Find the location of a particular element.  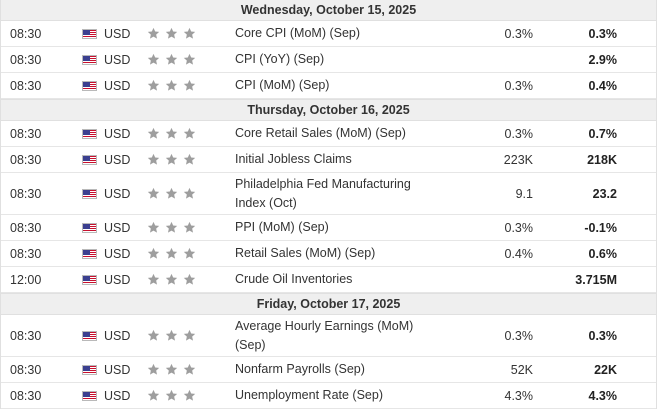

event-row: 08:30 USD Core CPI (MoM) (Sep) 0.3% 0.3% is located at coordinates (328, 34).